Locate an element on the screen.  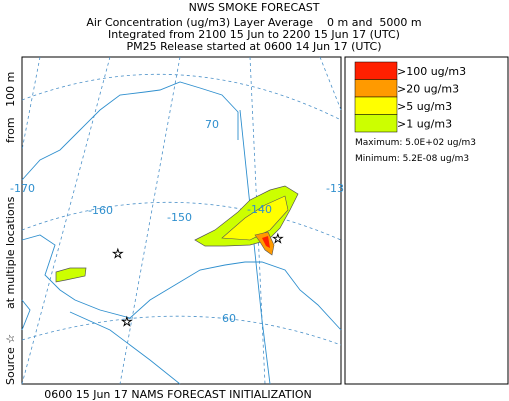
side-label-part: at multiple locations is located at coordinates (10, 252).